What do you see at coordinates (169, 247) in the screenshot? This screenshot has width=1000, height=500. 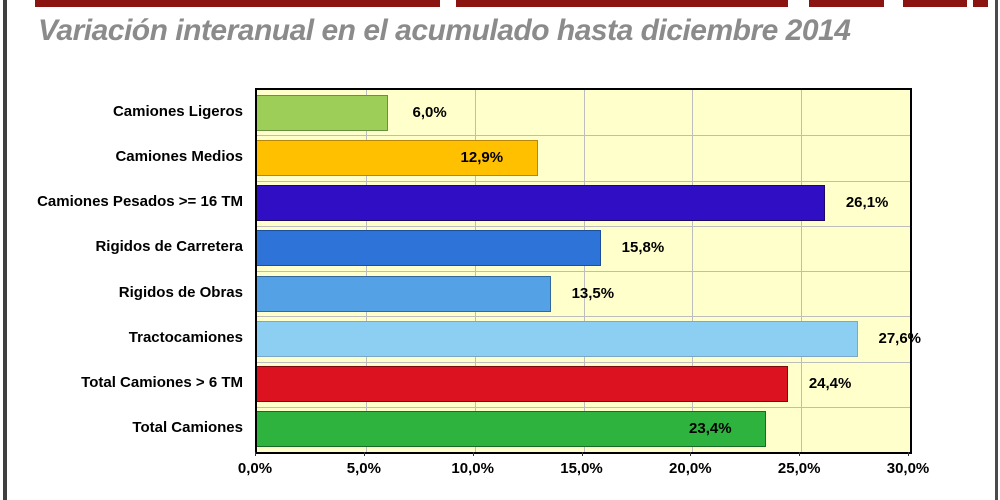 I see `category-label: Rigidos de Carretera` at bounding box center [169, 247].